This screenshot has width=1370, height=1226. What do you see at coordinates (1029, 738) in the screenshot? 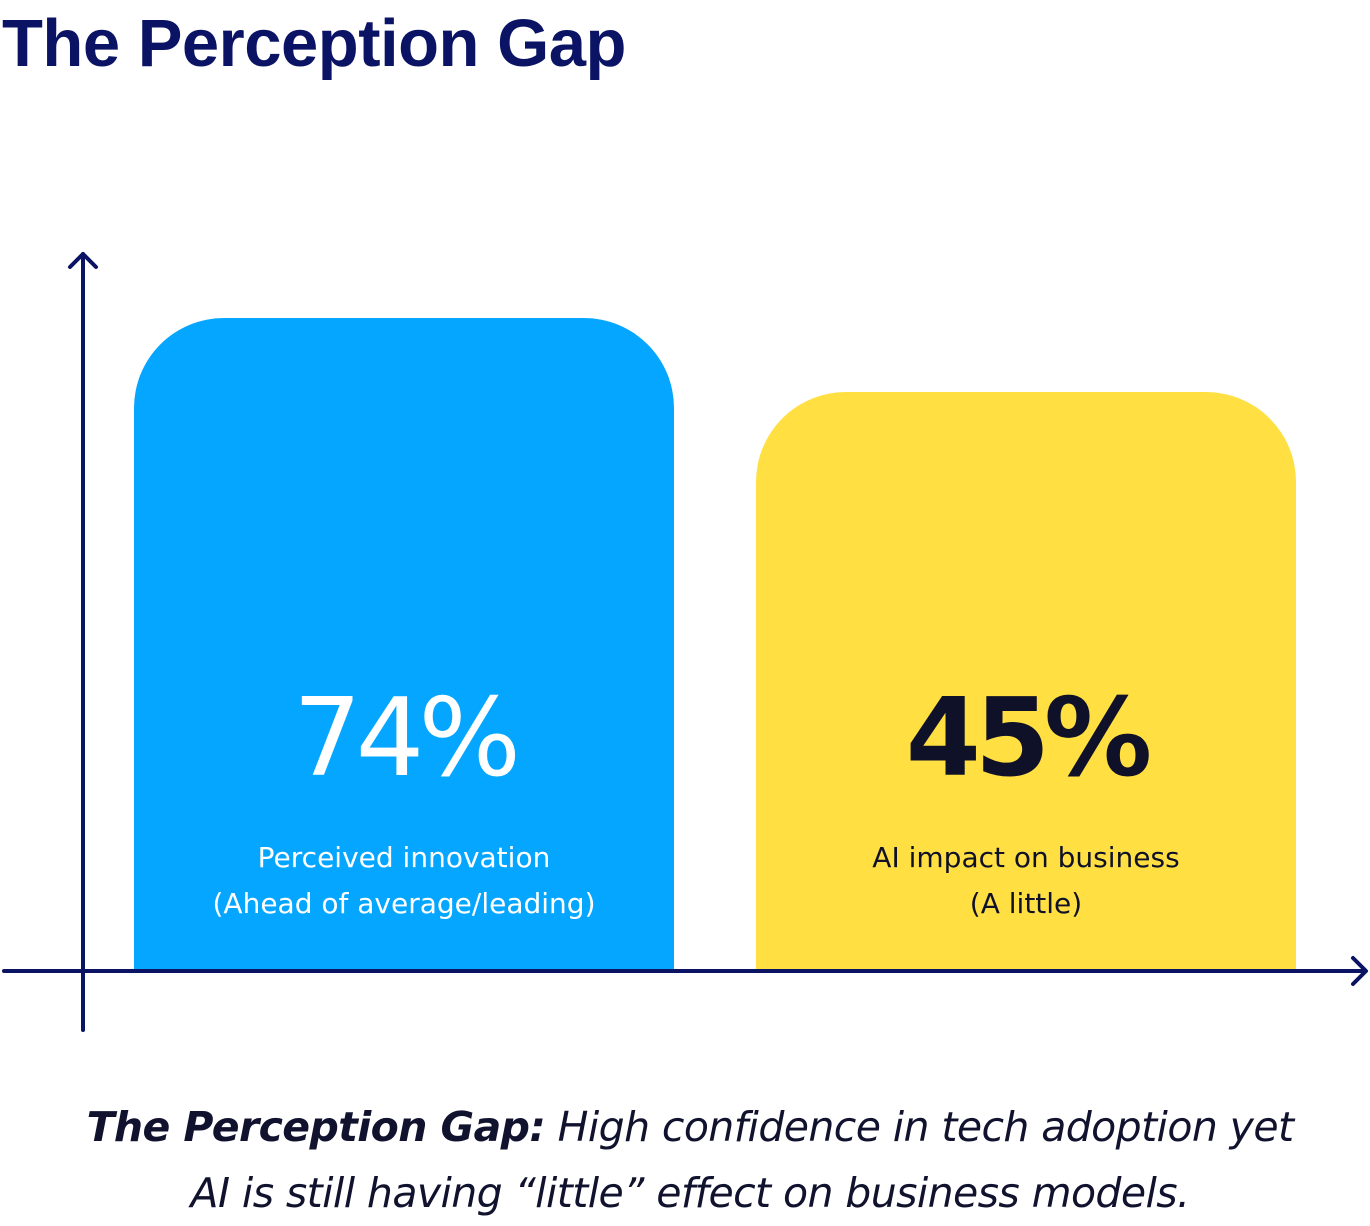
I see `bar-value: 45%` at bounding box center [1029, 738].